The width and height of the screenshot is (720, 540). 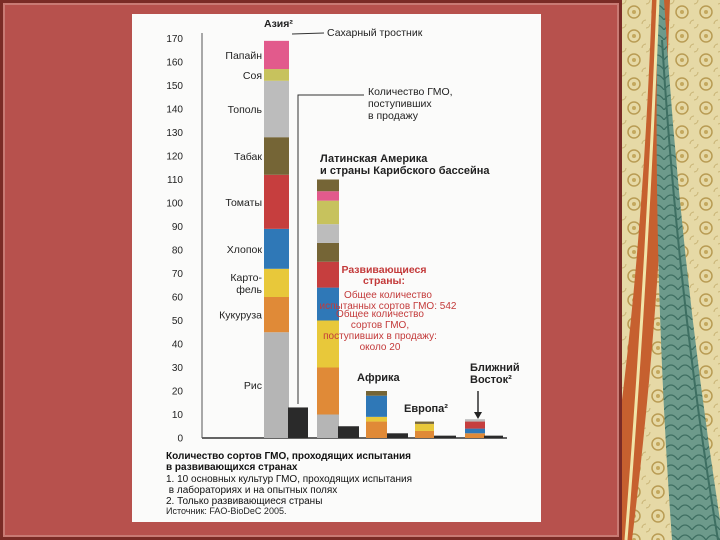 I want to click on crop-label: Томаты, so click(x=243, y=203).